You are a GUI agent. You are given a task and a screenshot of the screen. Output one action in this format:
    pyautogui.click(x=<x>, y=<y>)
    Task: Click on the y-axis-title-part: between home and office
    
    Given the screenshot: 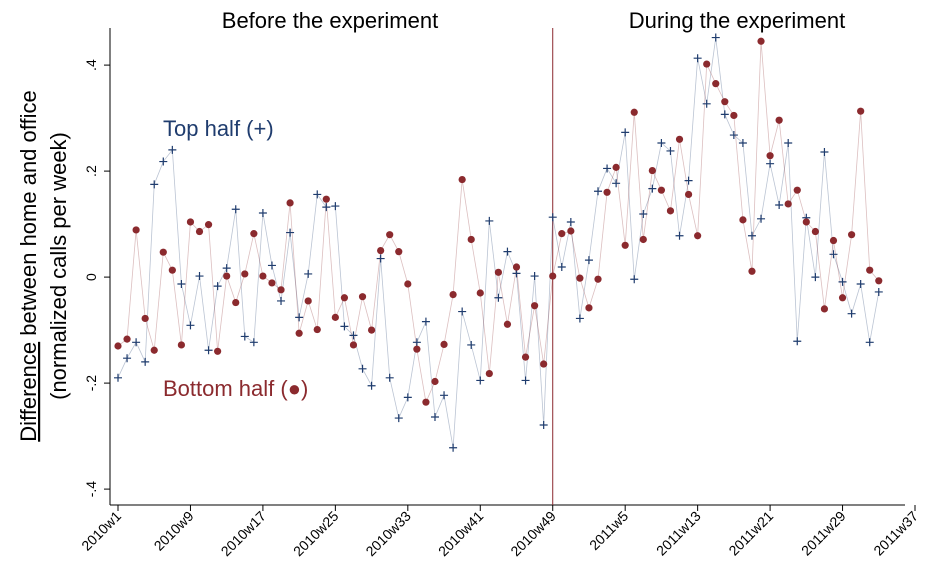 What is the action you would take?
    pyautogui.click(x=28, y=212)
    